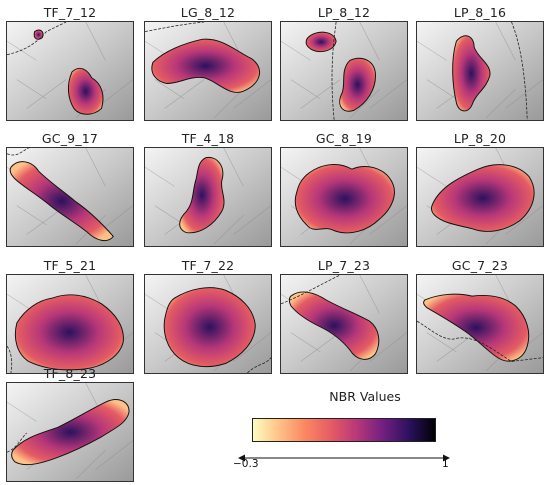 Image resolution: width=550 pixels, height=485 pixels. Describe the element at coordinates (344, 12) in the screenshot. I see `panel-title: LP_8_12` at that location.